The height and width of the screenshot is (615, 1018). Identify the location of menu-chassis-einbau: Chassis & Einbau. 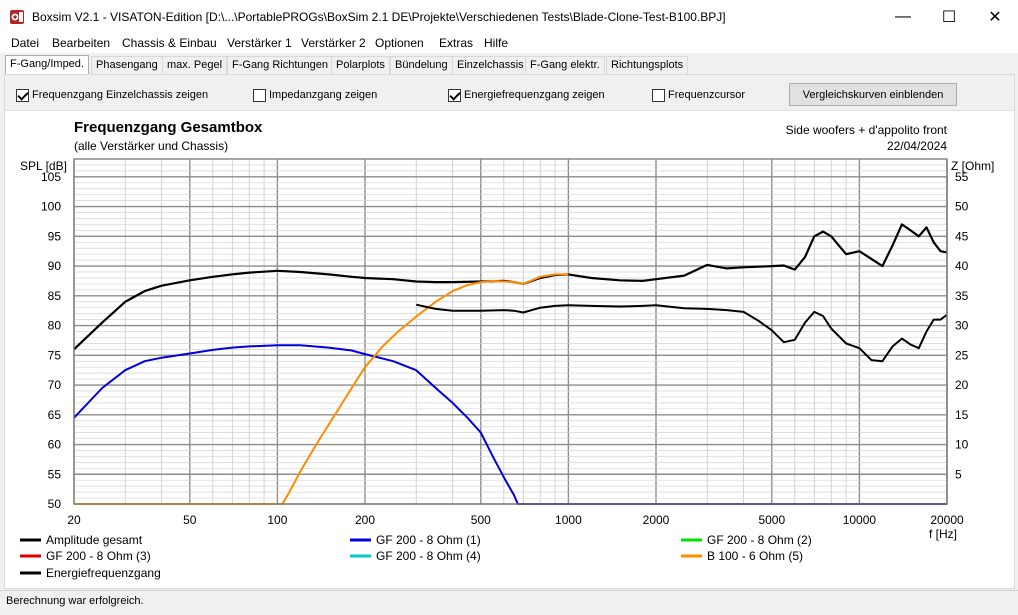
(169, 43).